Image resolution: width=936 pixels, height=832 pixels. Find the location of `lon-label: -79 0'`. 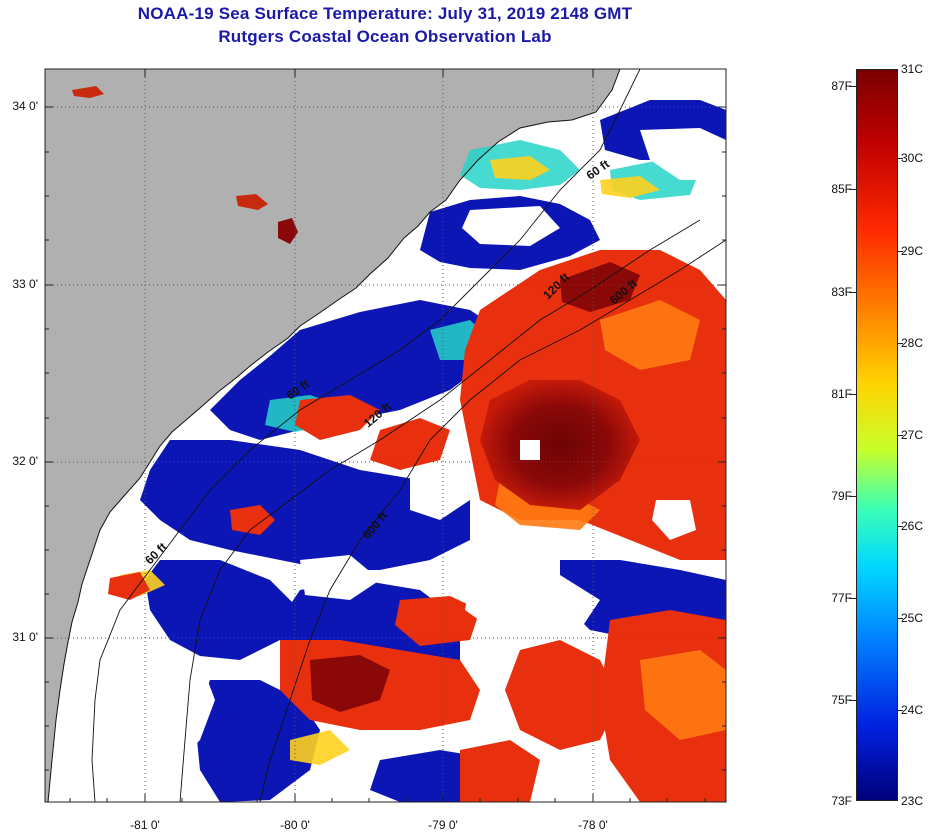

lon-label: -79 0' is located at coordinates (443, 825).